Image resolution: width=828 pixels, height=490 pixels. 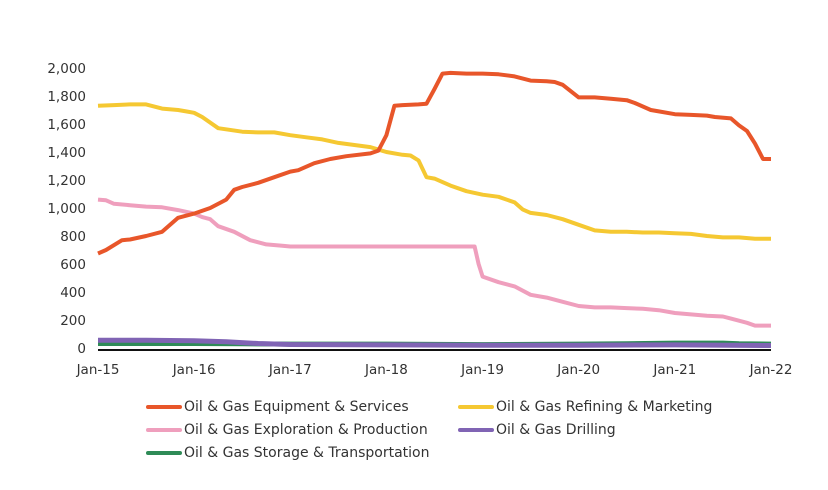 What do you see at coordinates (66, 125) in the screenshot?
I see `y-tick-label: 1,600` at bounding box center [66, 125].